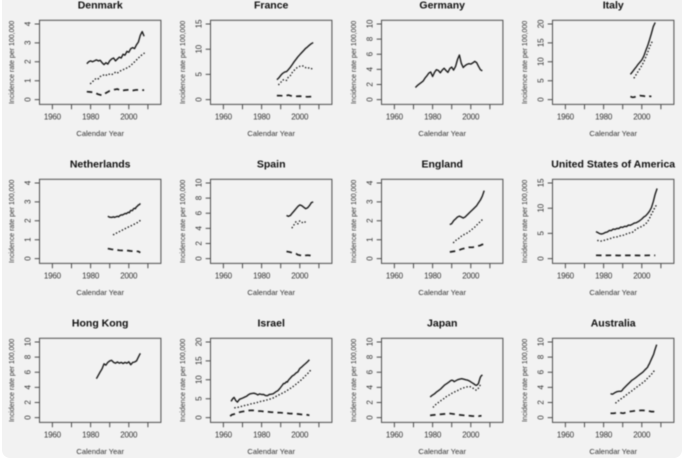 The height and width of the screenshot is (473, 687). What do you see at coordinates (613, 323) in the screenshot?
I see `svg-text: Australia` at bounding box center [613, 323].